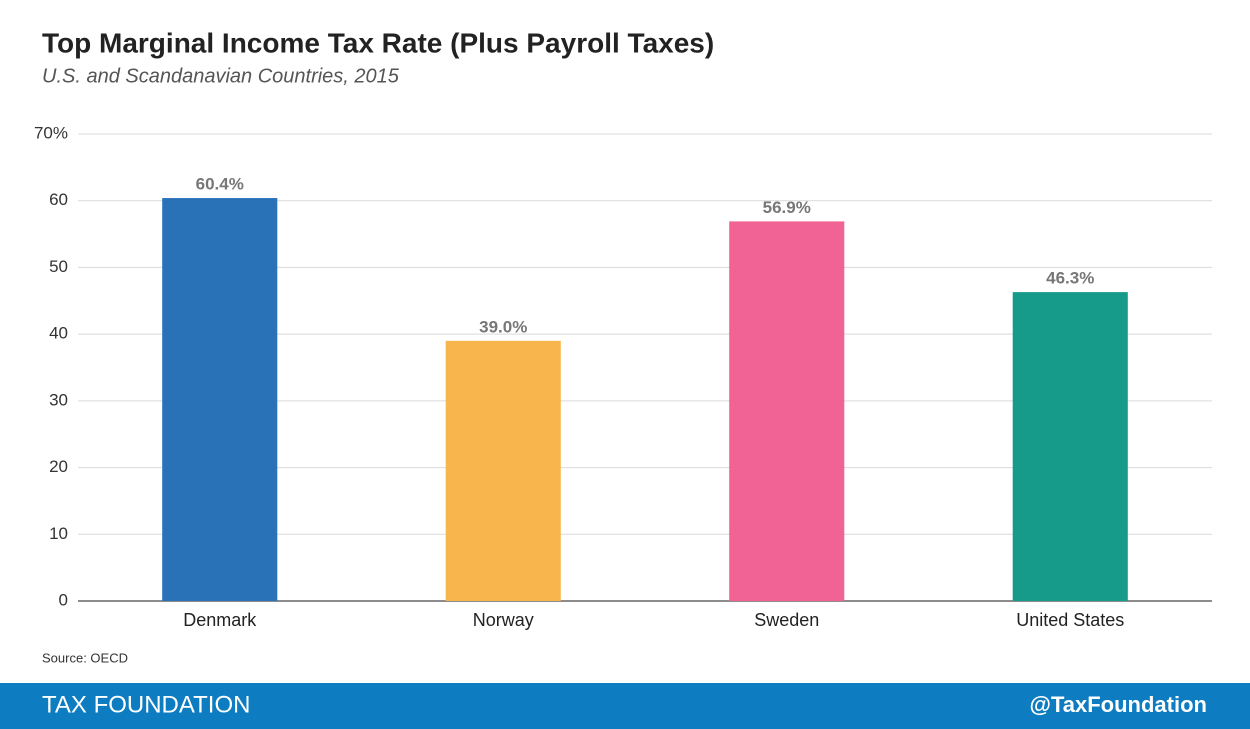 This screenshot has height=729, width=1250. What do you see at coordinates (220, 184) in the screenshot?
I see `value-label: 60.4%` at bounding box center [220, 184].